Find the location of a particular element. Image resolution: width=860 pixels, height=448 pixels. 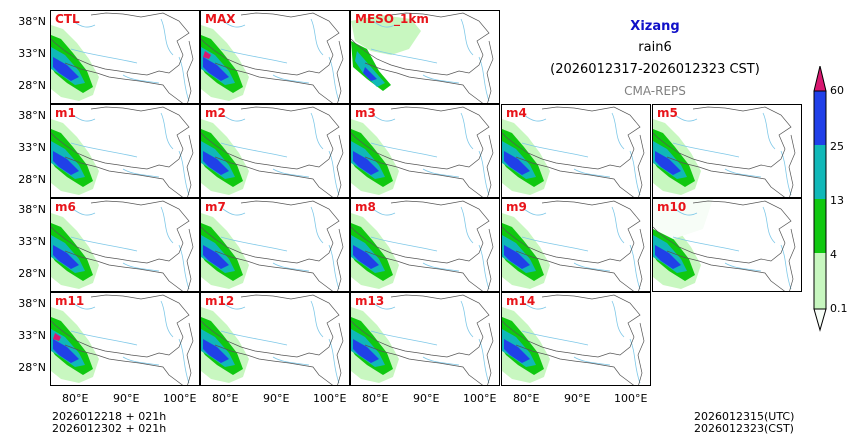

colorbar-svg is located at coordinates (820, 198).